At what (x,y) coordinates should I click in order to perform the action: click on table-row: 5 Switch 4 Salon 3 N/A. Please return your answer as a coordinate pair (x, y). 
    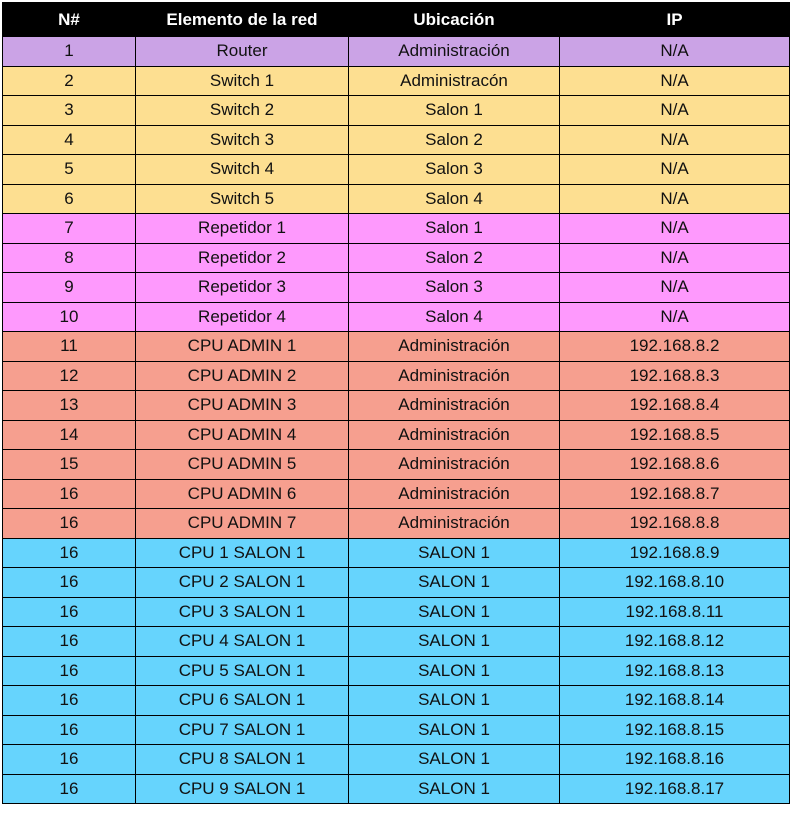
    Looking at the image, I should click on (396, 169).